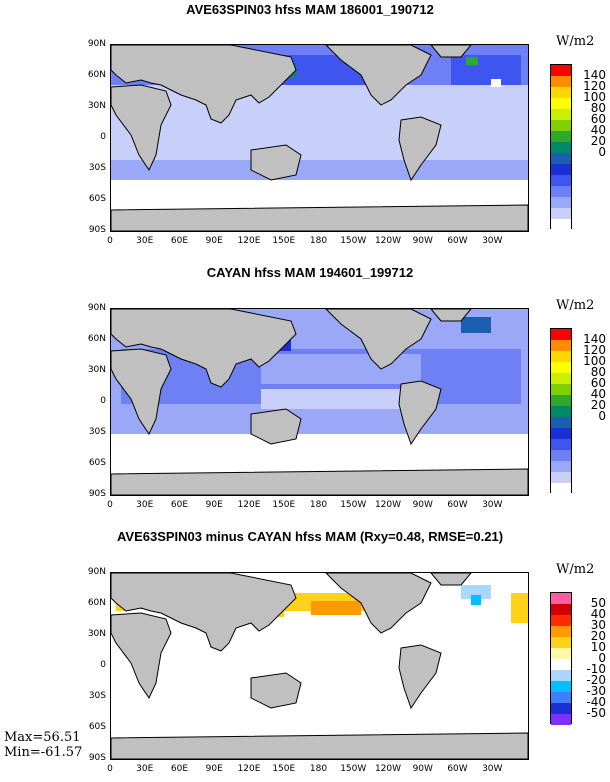 The width and height of the screenshot is (610, 782). Describe the element at coordinates (598, 108) in the screenshot. I see `legend-label: 80` at that location.